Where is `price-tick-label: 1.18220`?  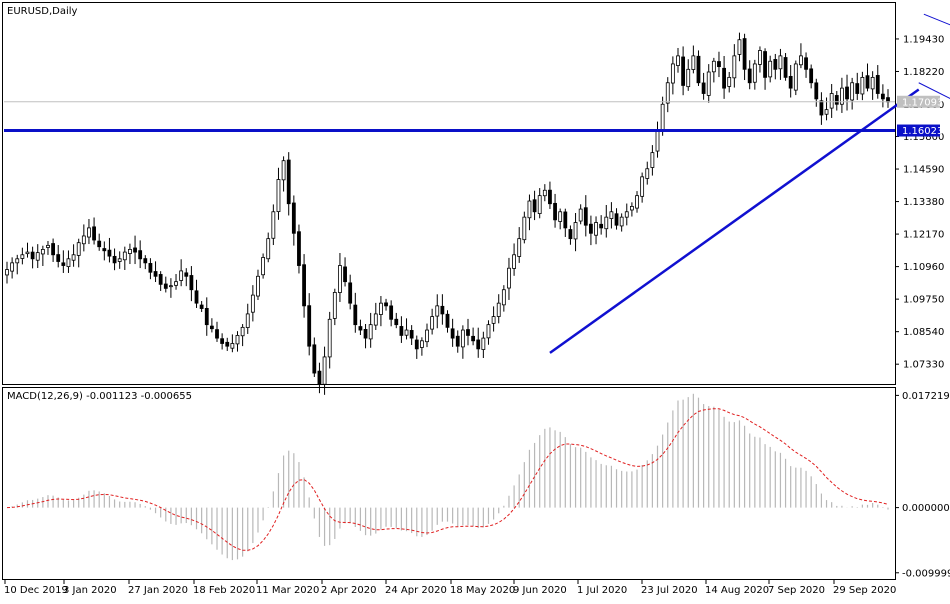
price-tick-label: 1.18220 is located at coordinates (923, 72).